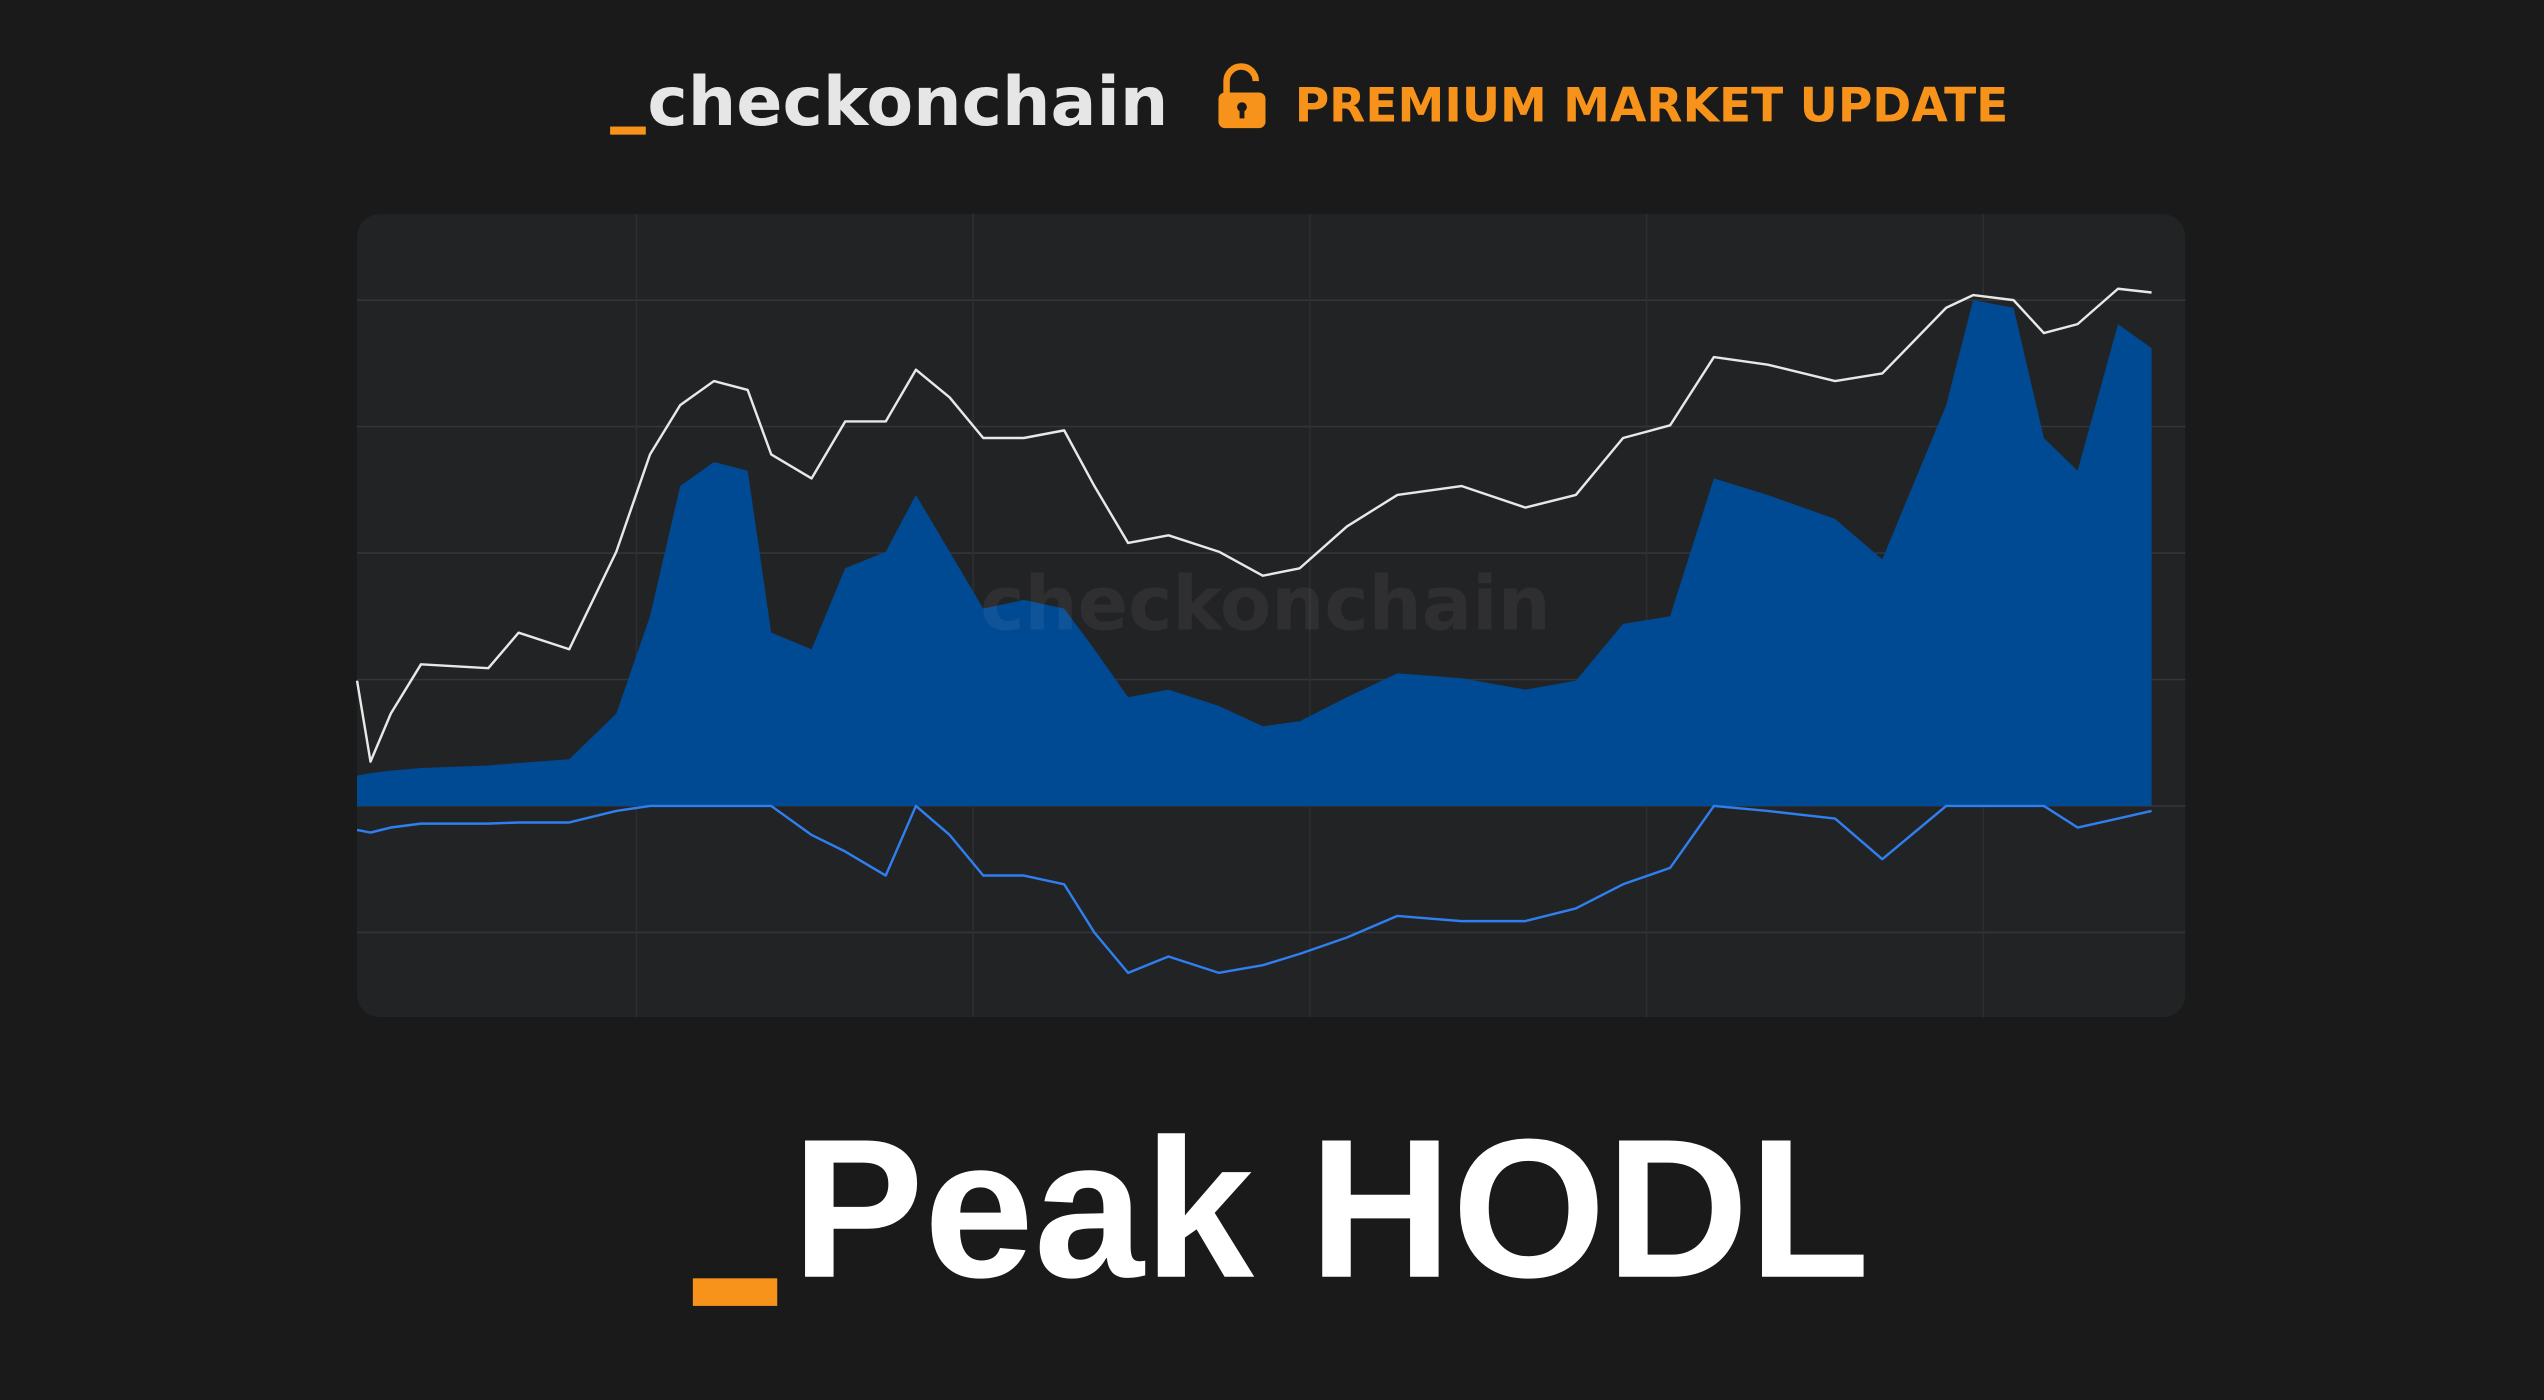 The height and width of the screenshot is (1400, 2544). I want to click on logo: checkonchain, so click(907, 102).